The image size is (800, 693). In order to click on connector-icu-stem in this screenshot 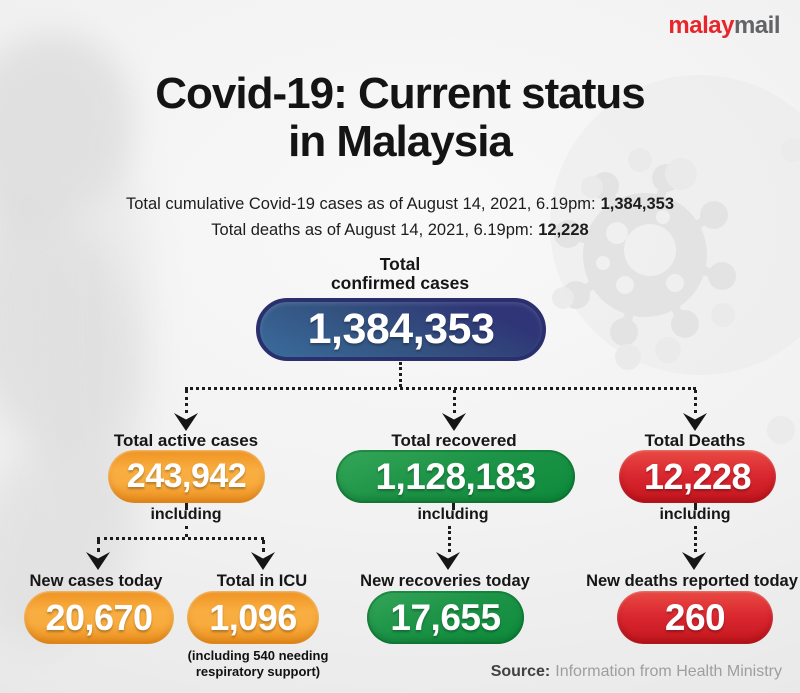, I will do `click(263, 546)`.